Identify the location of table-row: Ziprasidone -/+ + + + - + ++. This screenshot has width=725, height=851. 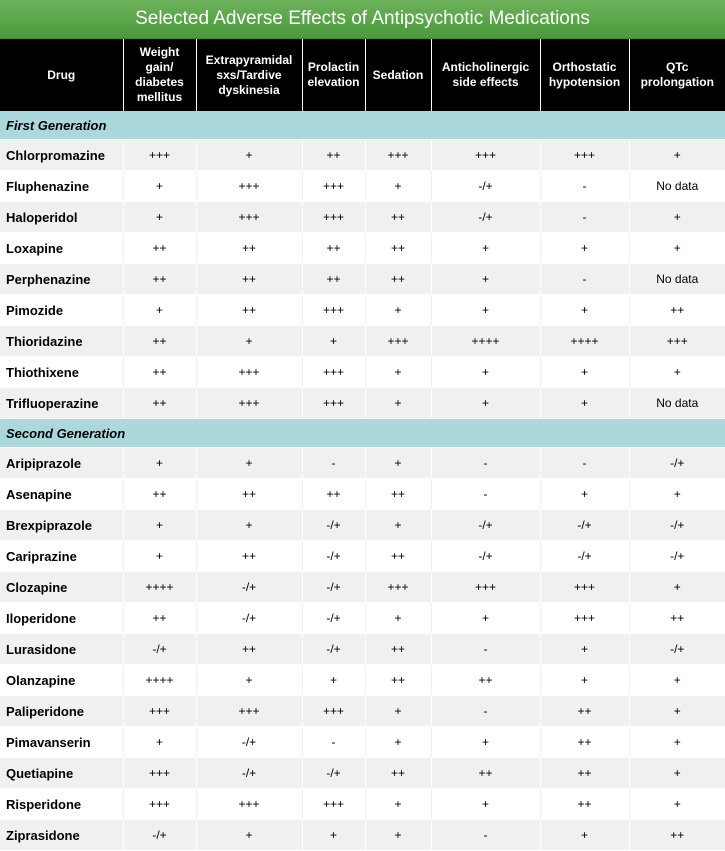
(362, 835).